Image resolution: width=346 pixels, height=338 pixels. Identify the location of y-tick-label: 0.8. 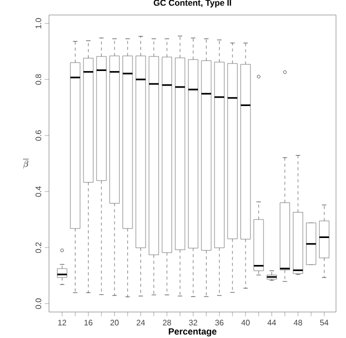
(39, 79).